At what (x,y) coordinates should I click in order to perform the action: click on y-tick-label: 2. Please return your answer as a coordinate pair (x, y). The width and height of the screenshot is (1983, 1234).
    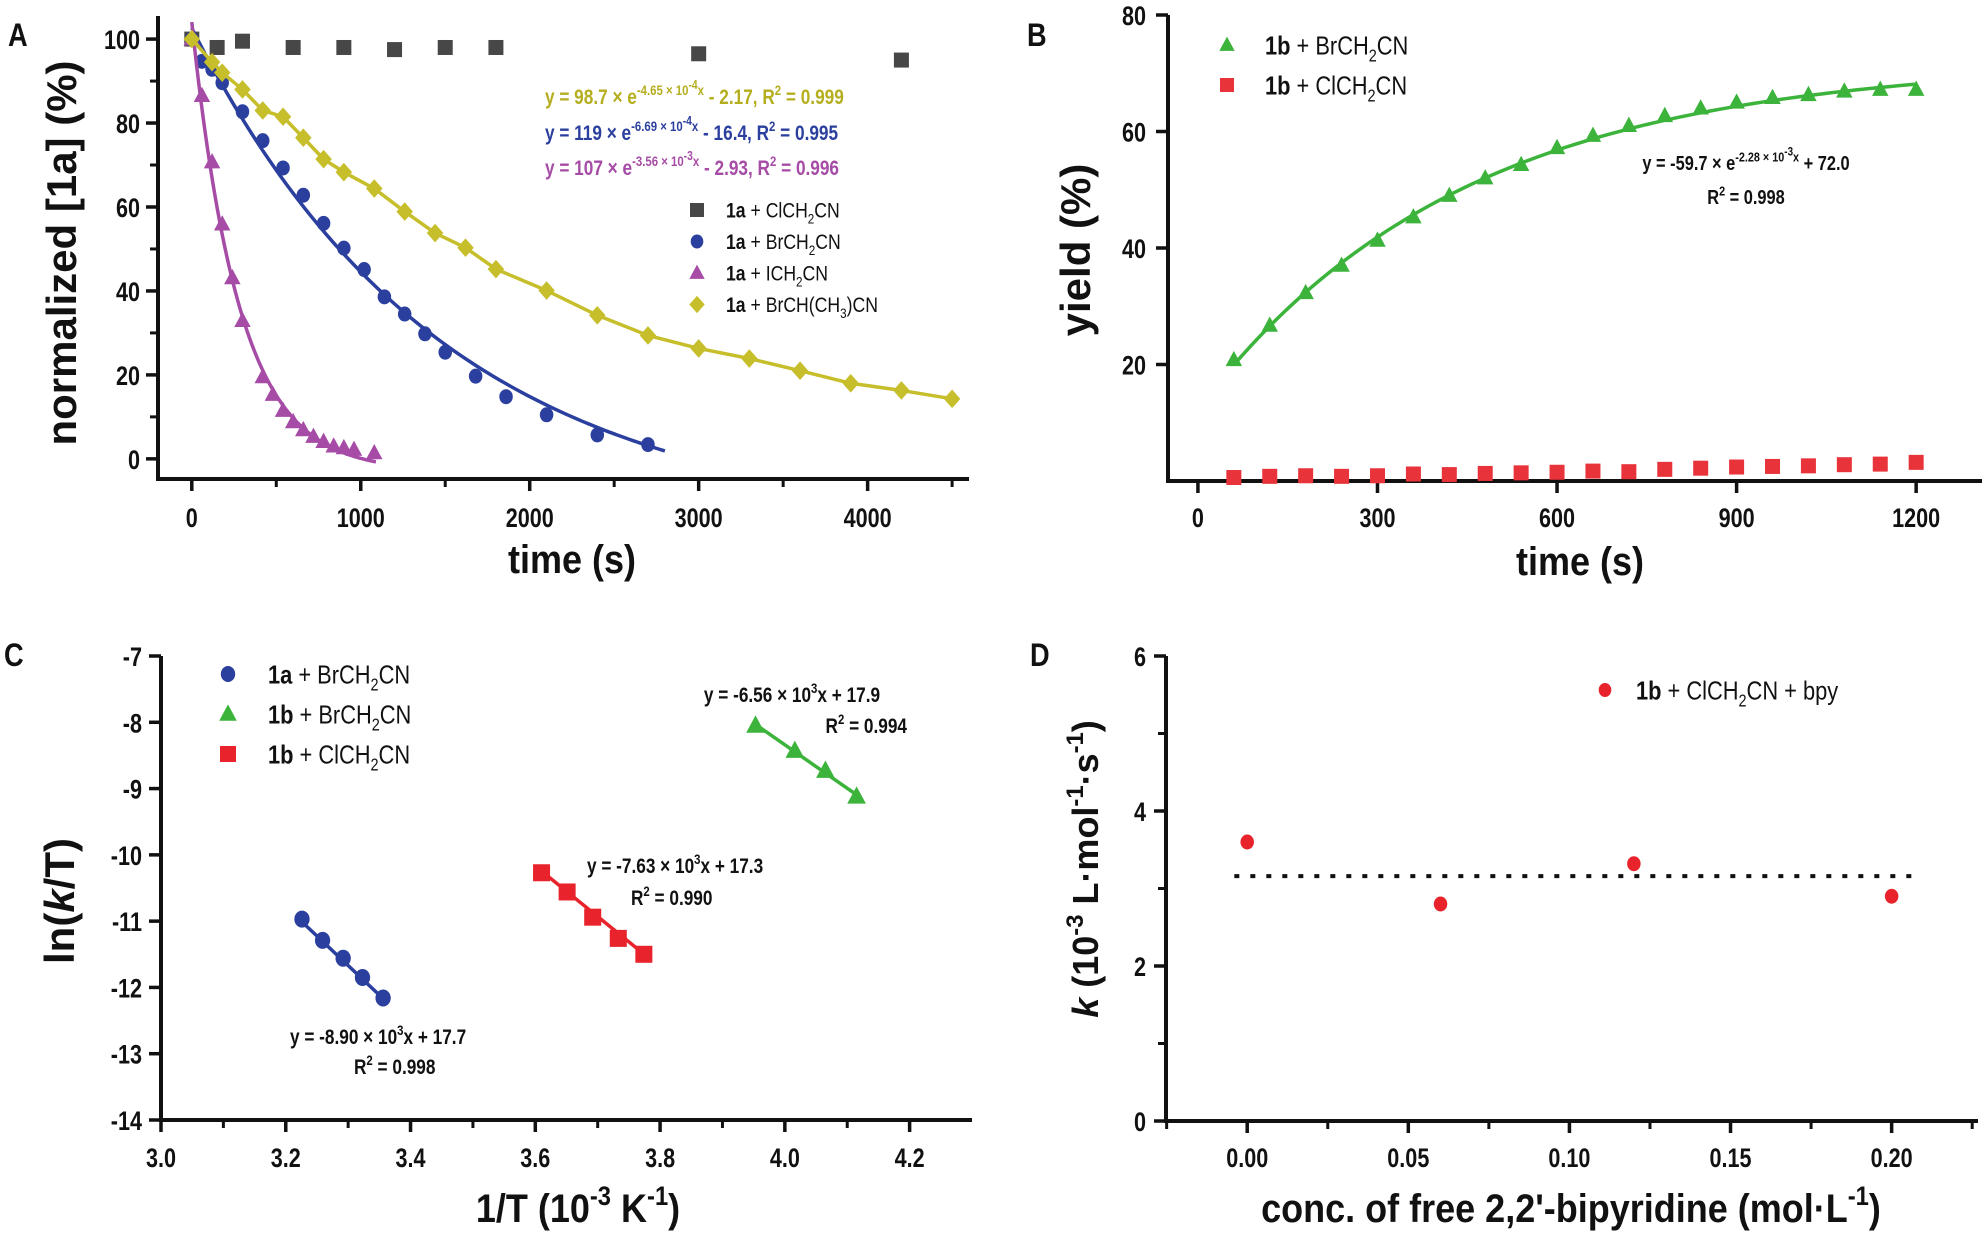
    Looking at the image, I should click on (1140, 968).